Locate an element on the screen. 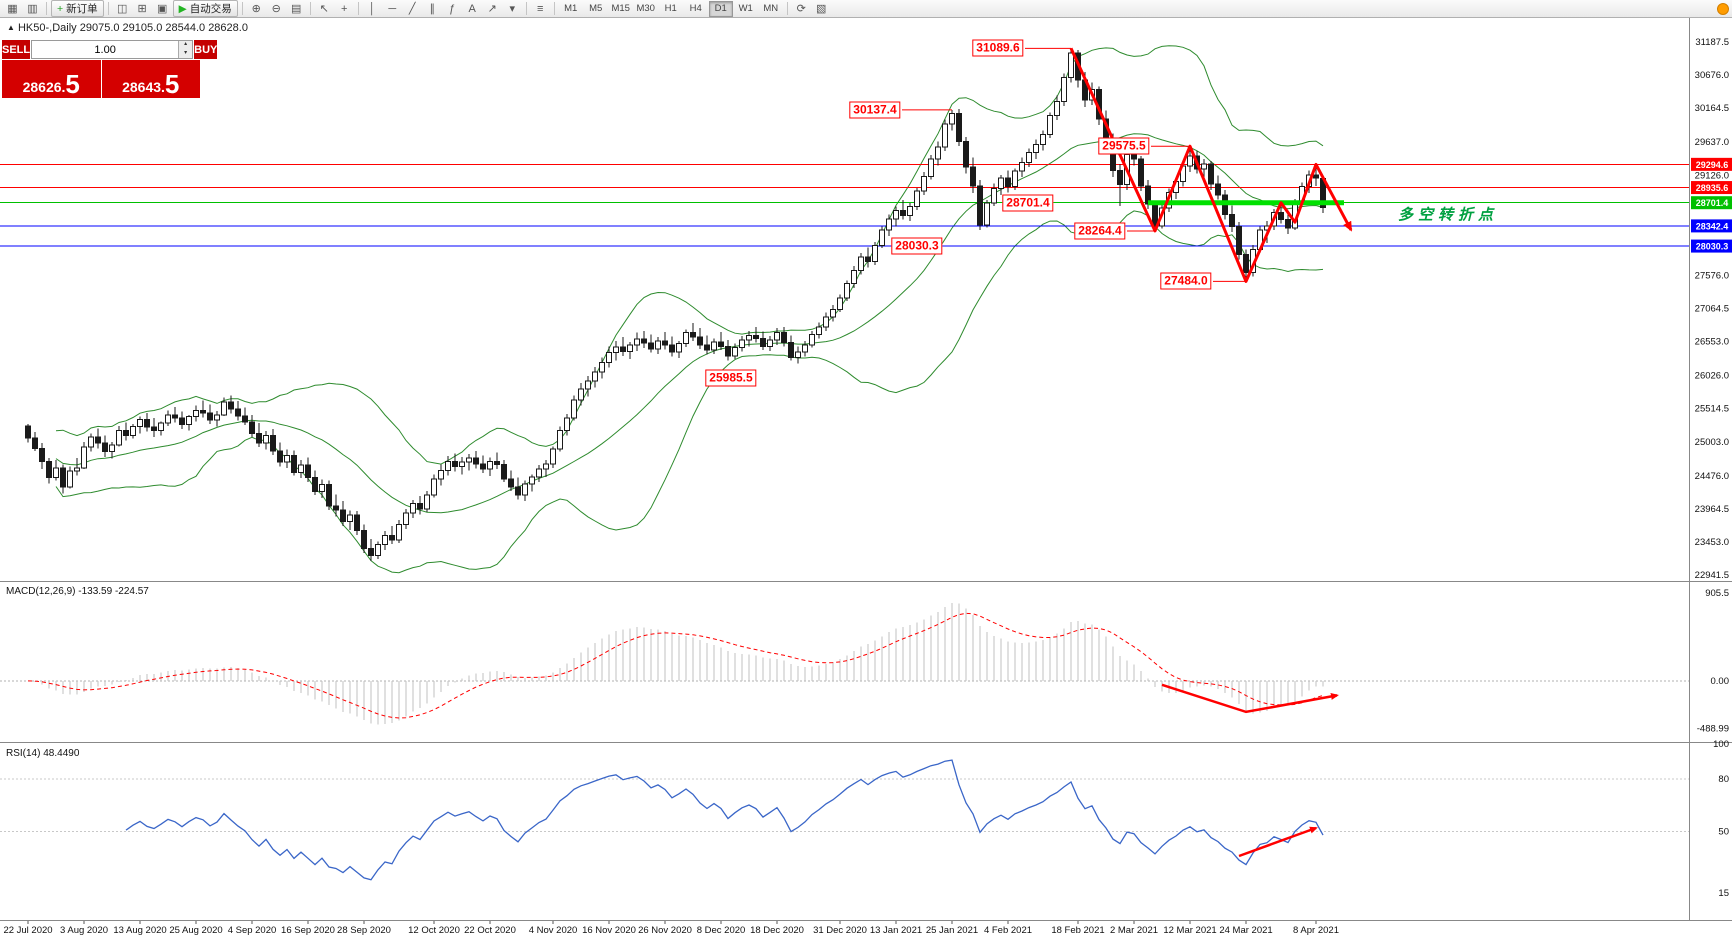 The height and width of the screenshot is (941, 1732). price-annotation: 28030.3 is located at coordinates (917, 246).